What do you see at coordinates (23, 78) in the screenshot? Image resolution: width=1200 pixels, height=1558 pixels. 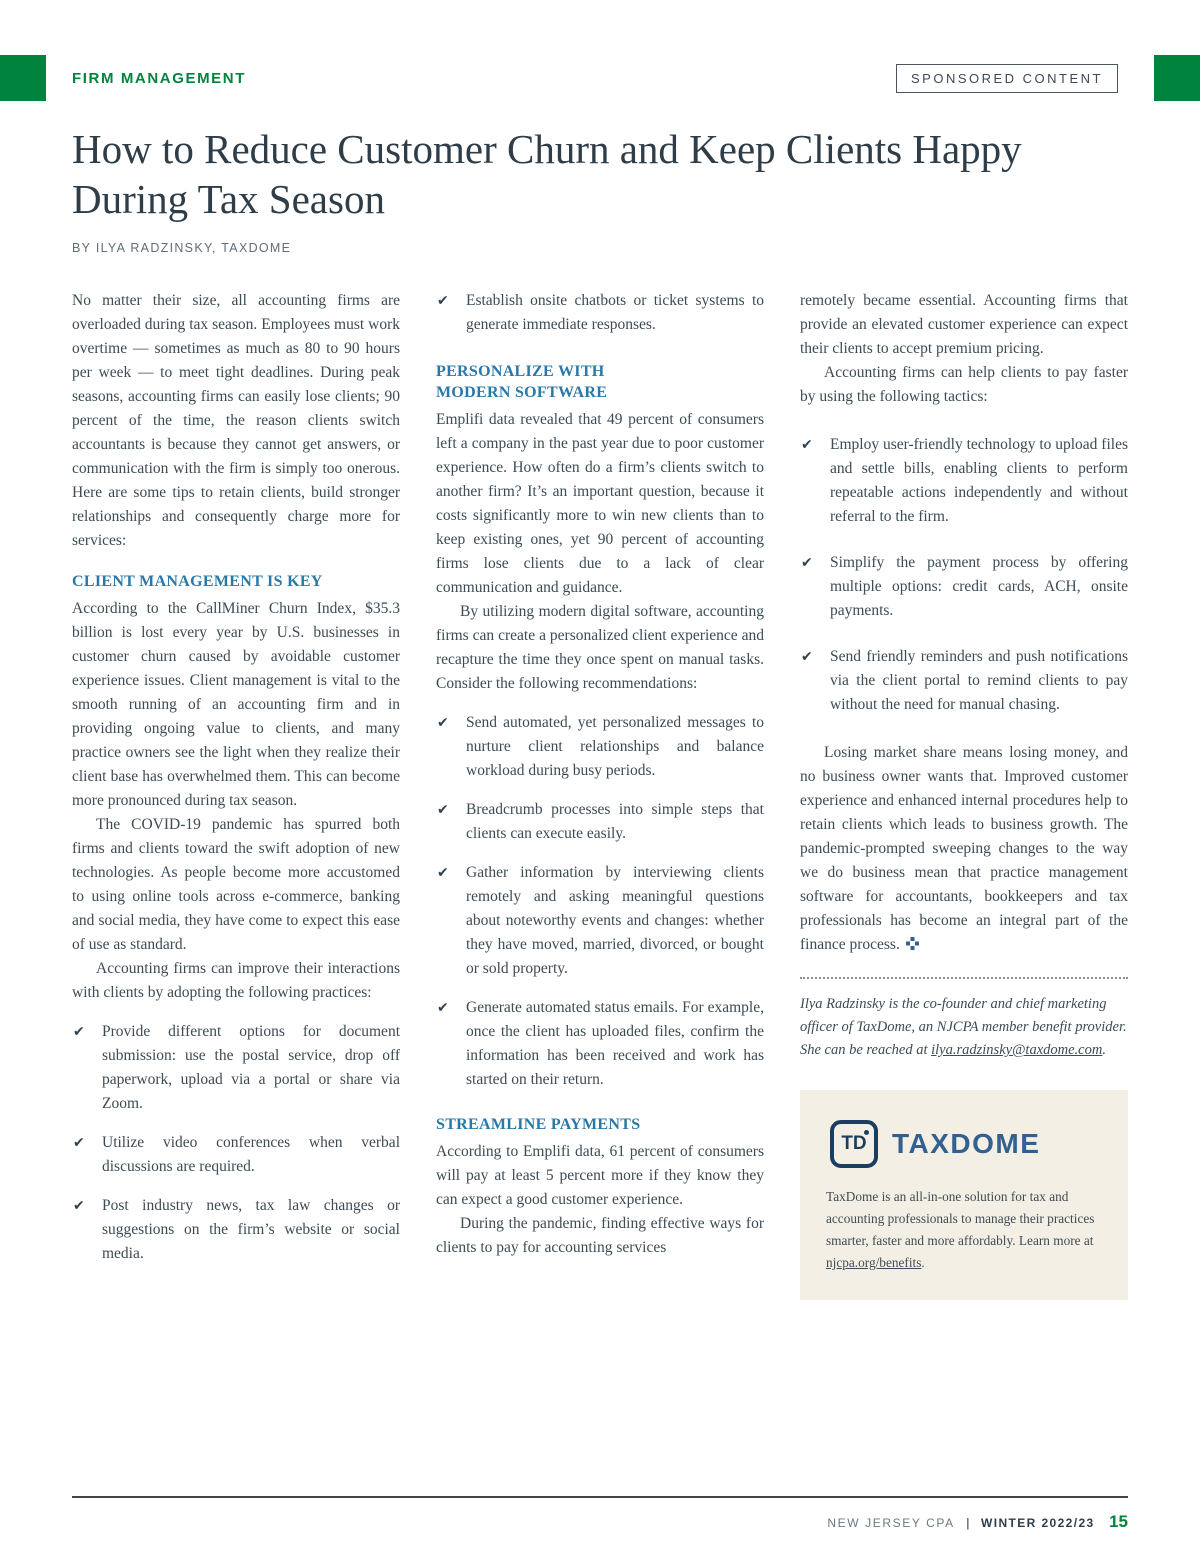 I see `accent-bar-left` at bounding box center [23, 78].